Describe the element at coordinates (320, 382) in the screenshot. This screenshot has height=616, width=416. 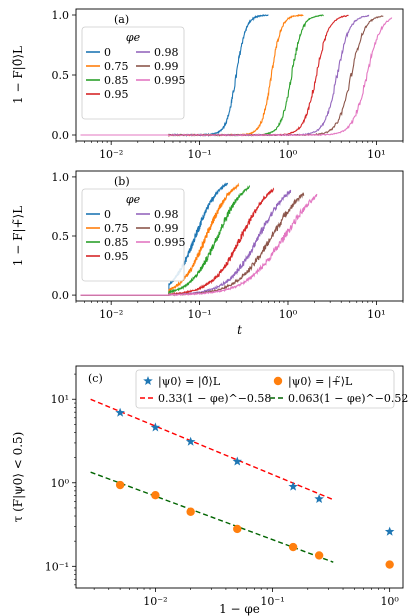
I see `legend-label: |ψ0⟩ = |+̃⟩L` at that location.